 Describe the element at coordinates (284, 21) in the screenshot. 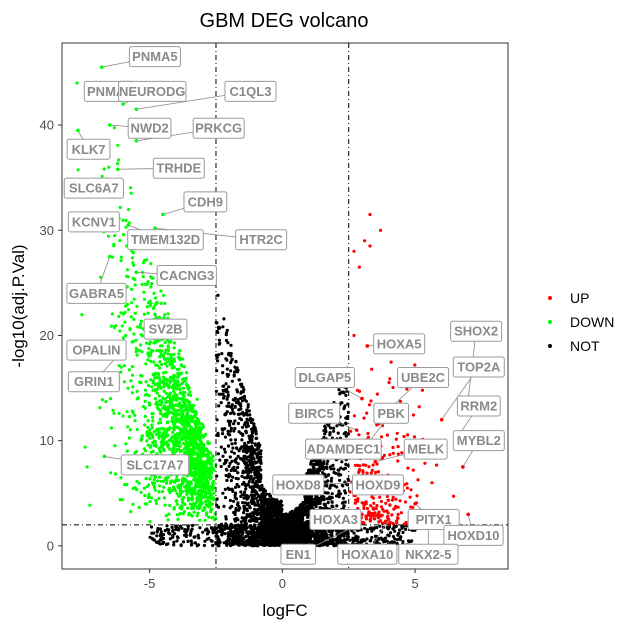

I see `chart-title: GBM DEG volcano` at that location.